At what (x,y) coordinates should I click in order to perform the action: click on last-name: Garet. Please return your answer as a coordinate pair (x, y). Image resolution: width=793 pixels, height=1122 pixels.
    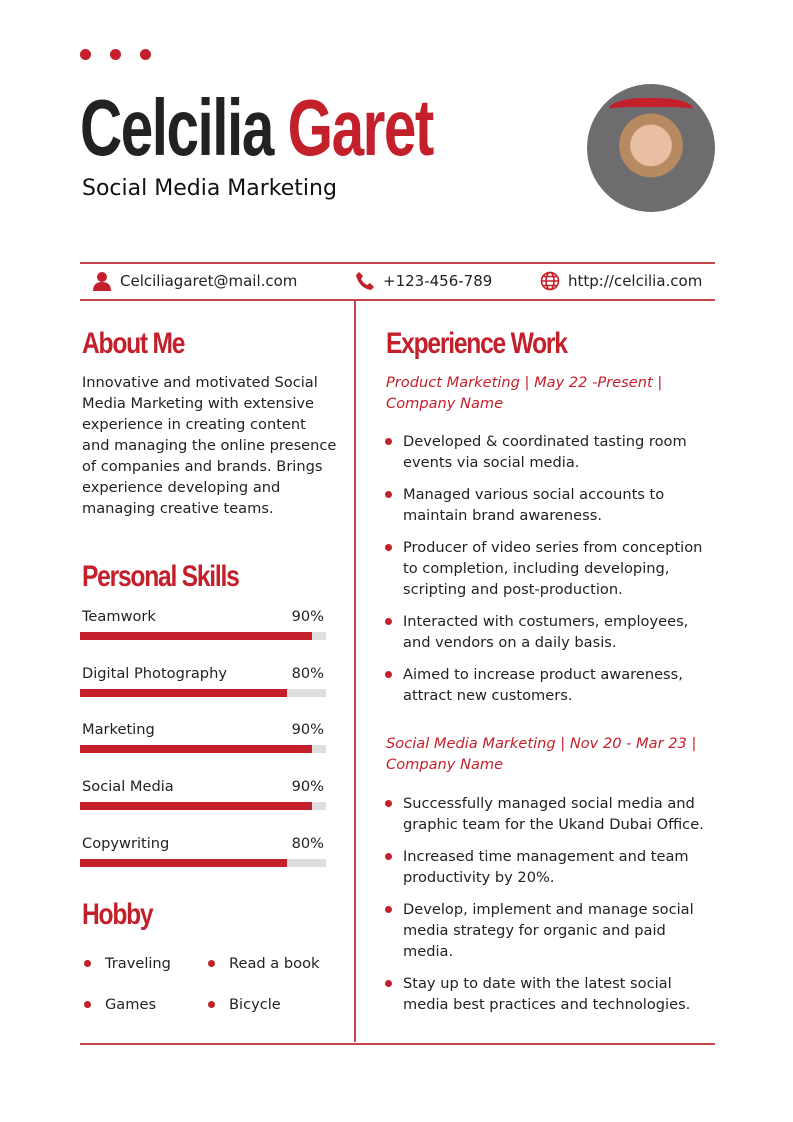
    Looking at the image, I should click on (361, 127).